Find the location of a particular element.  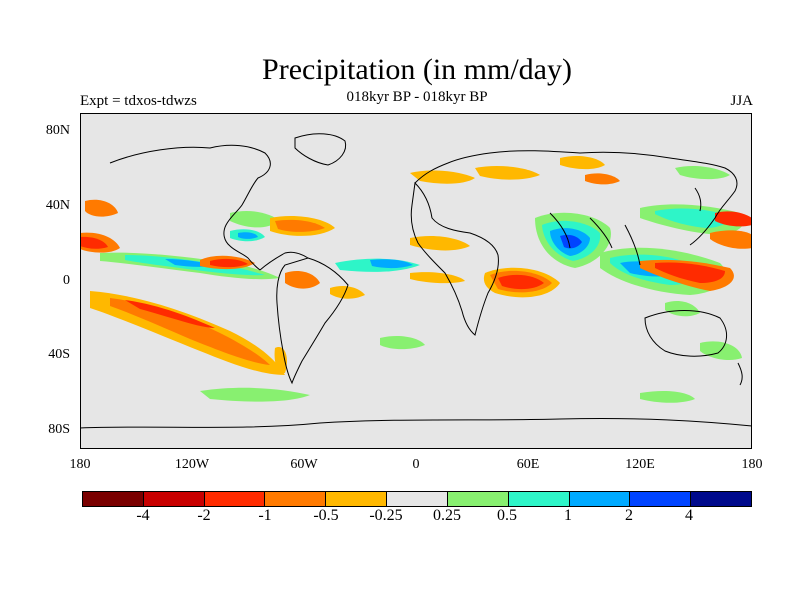

colorbar-label-neg2: -2 is located at coordinates (204, 515).